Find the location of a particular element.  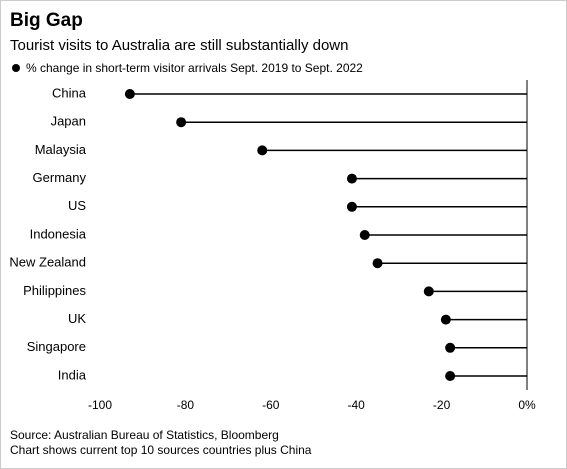

x-tick-label: -80 is located at coordinates (186, 405).